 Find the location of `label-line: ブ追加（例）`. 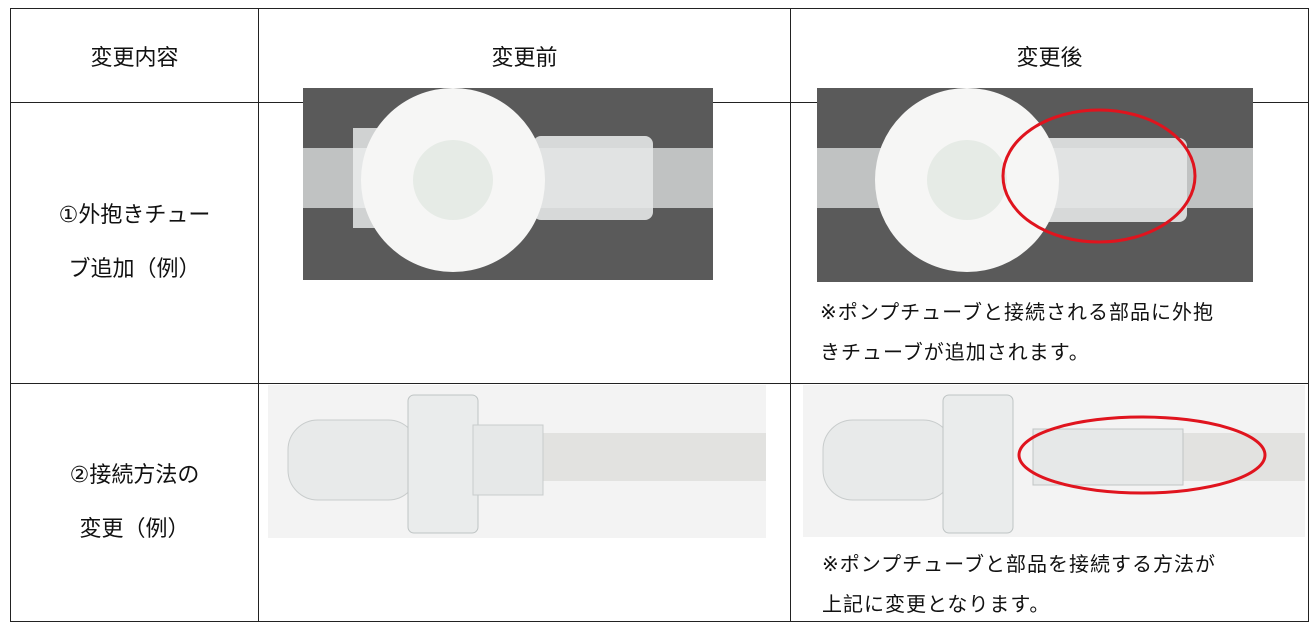

label-line: ブ追加（例） is located at coordinates (134, 269).